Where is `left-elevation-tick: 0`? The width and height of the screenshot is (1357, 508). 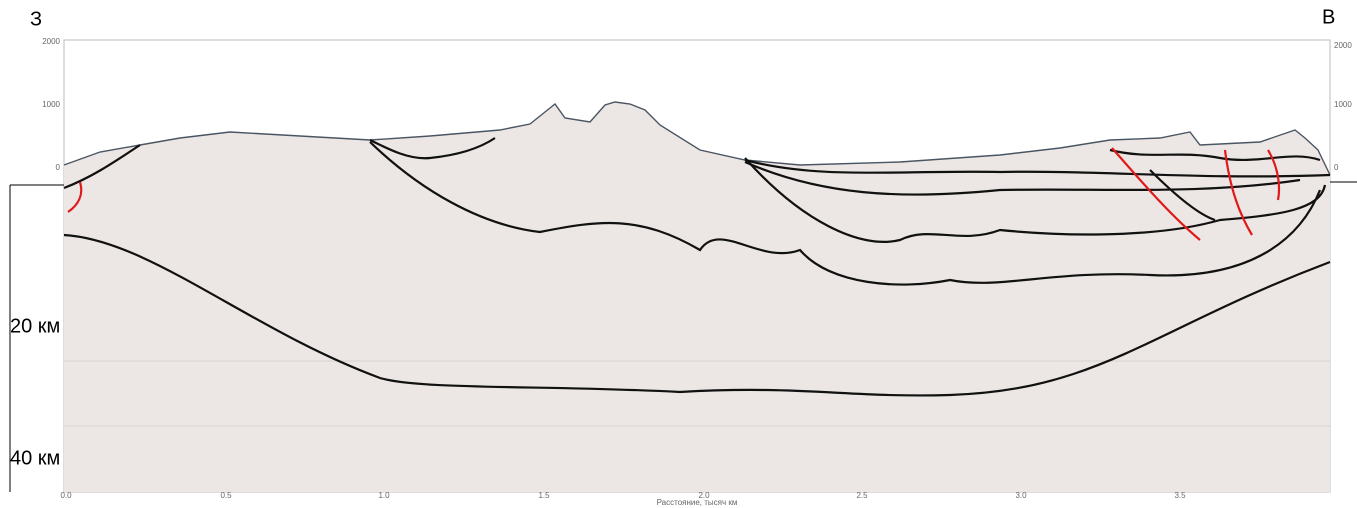
left-elevation-tick: 0 is located at coordinates (58, 167).